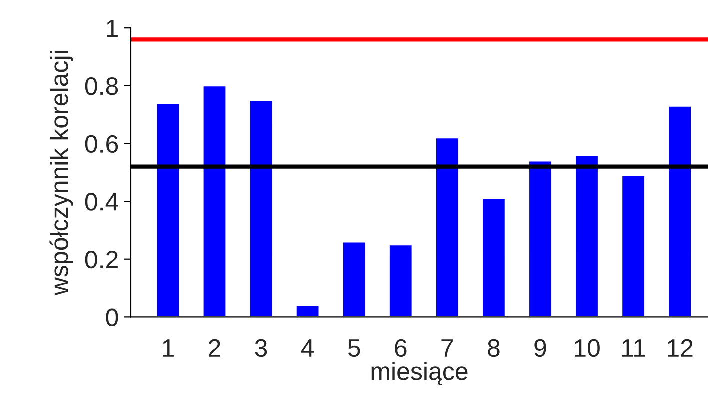 This screenshot has height=413, width=708. I want to click on y-tick-label: 0.2, so click(101, 259).